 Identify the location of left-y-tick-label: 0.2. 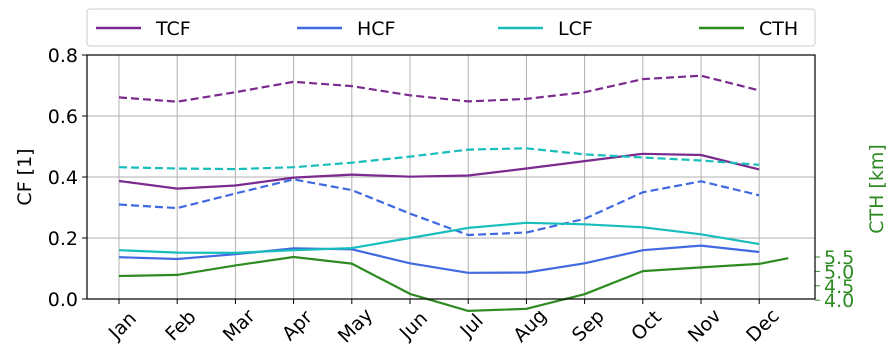
(63, 239).